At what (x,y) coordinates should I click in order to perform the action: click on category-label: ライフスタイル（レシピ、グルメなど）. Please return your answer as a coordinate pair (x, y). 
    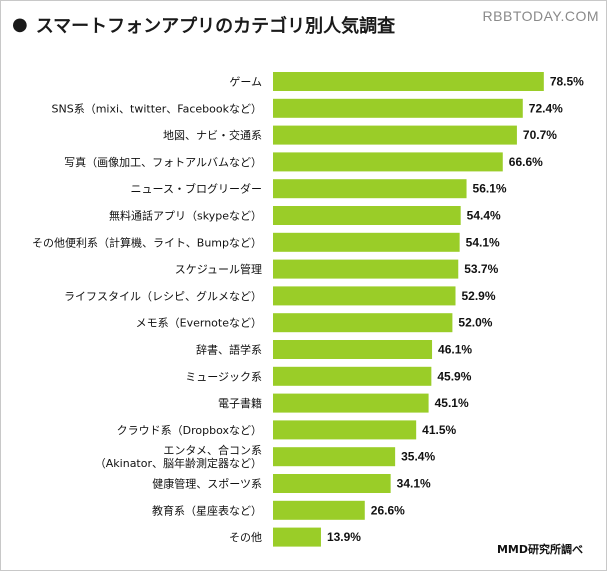
    Looking at the image, I should click on (163, 296).